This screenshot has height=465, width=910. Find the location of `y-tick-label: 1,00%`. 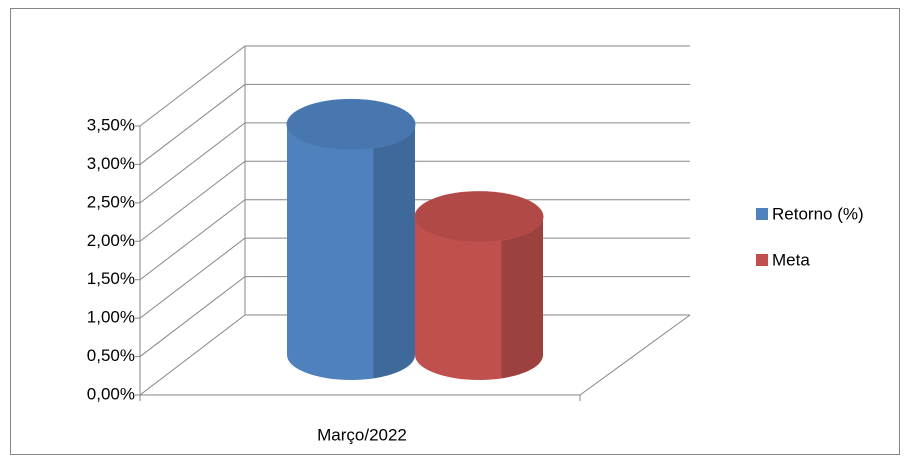

y-tick-label: 1,00% is located at coordinates (111, 317).